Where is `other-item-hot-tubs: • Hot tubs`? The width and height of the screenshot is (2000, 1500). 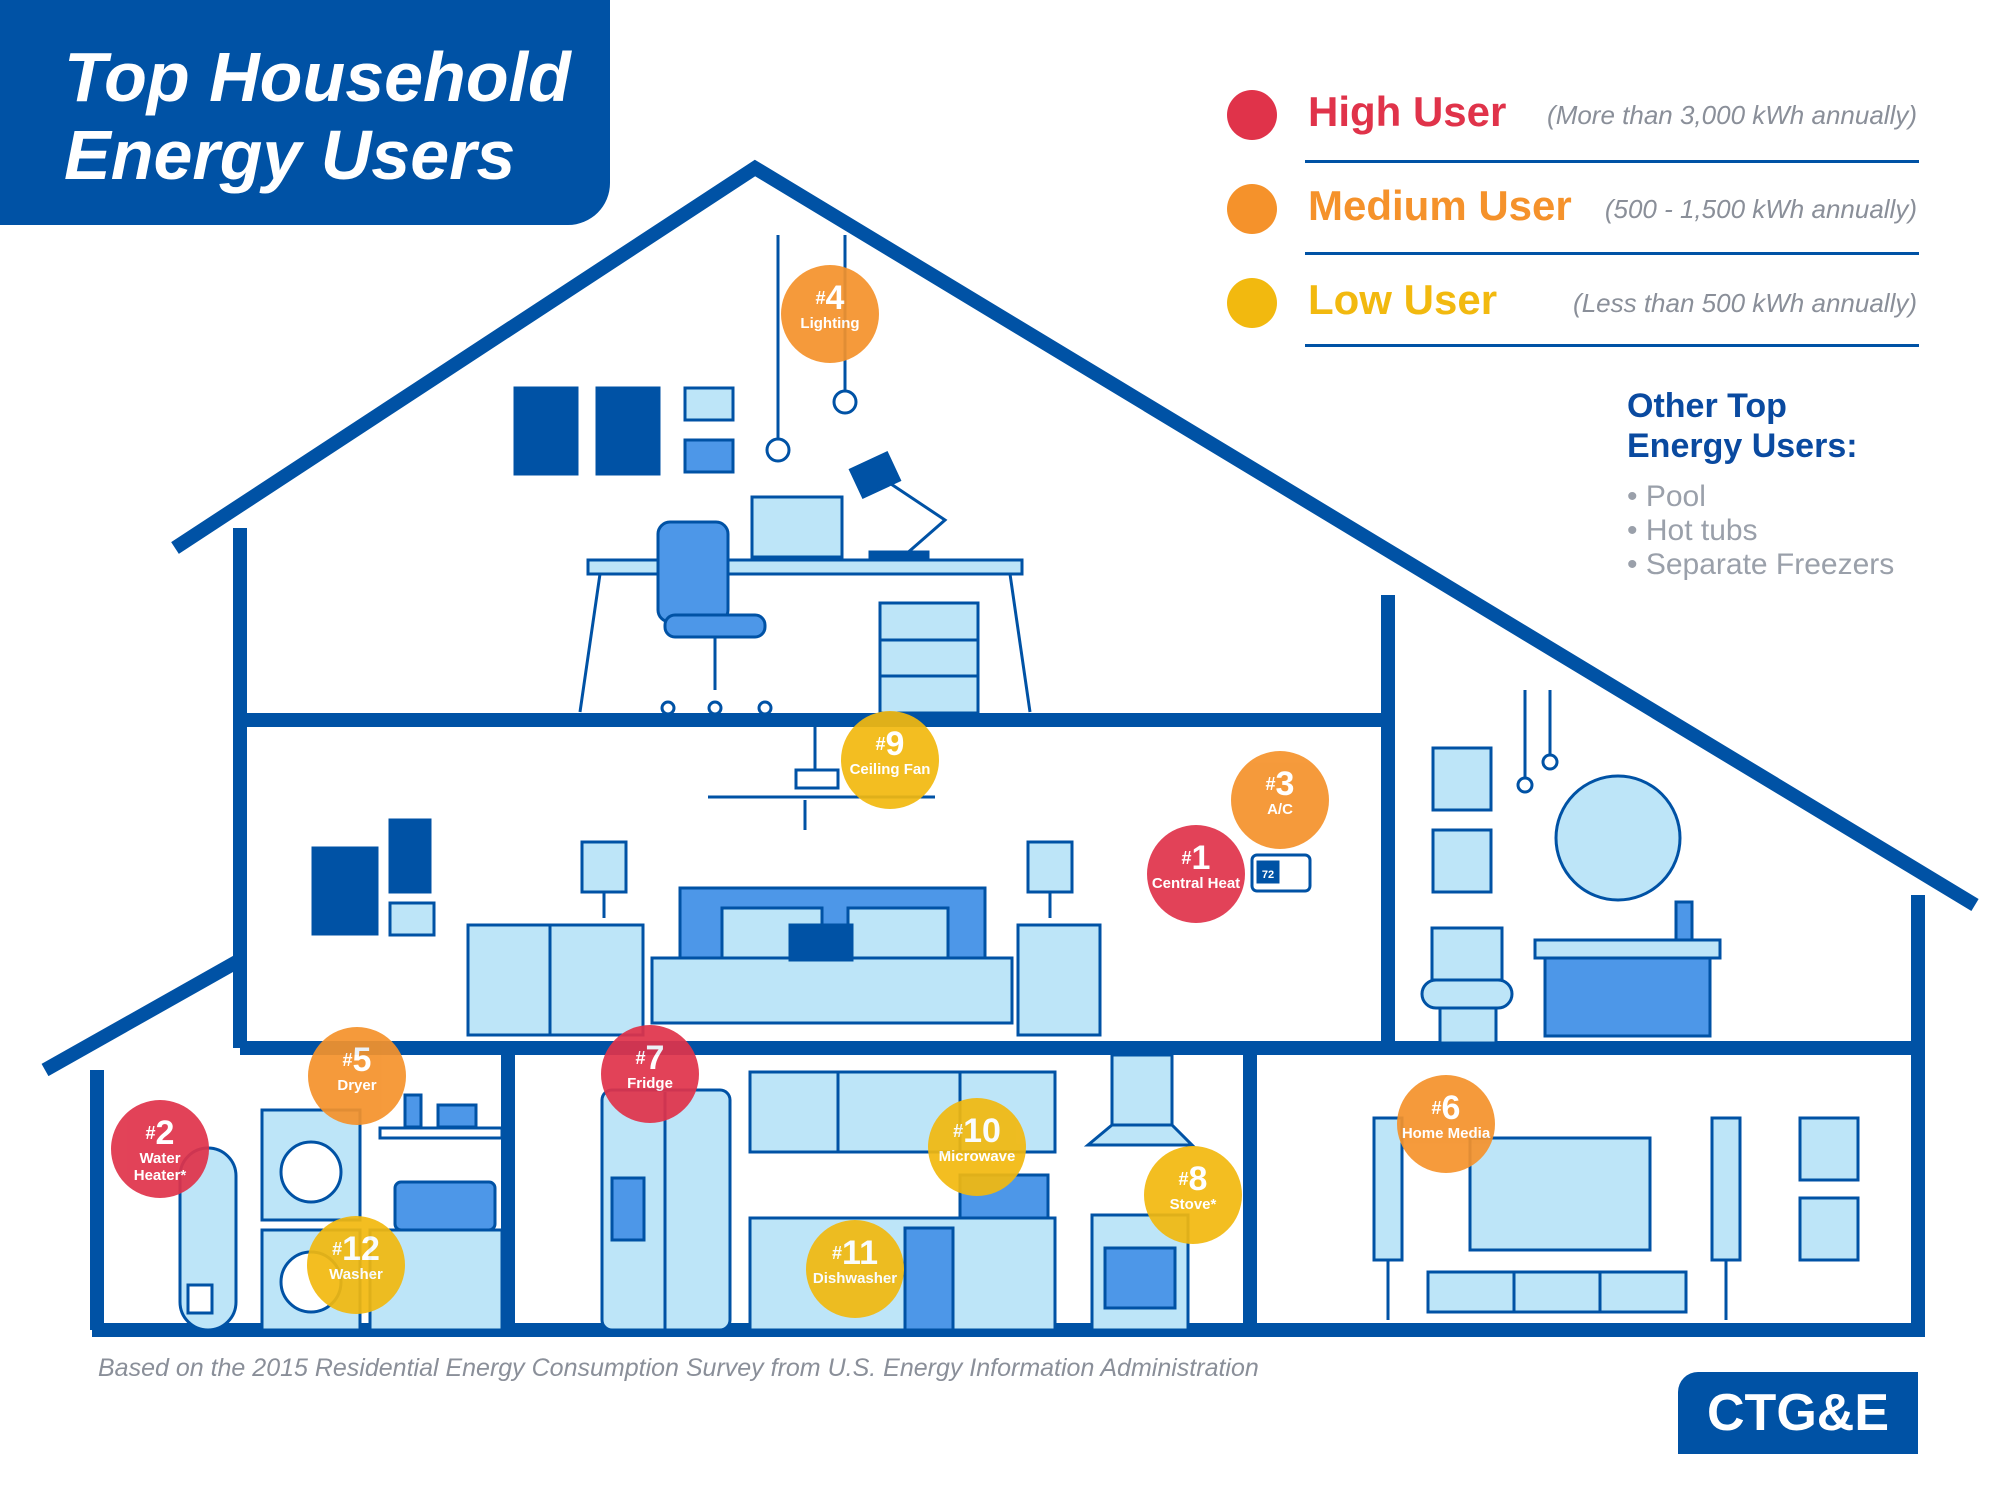
other-item-hot-tubs: • Hot tubs is located at coordinates (1692, 530).